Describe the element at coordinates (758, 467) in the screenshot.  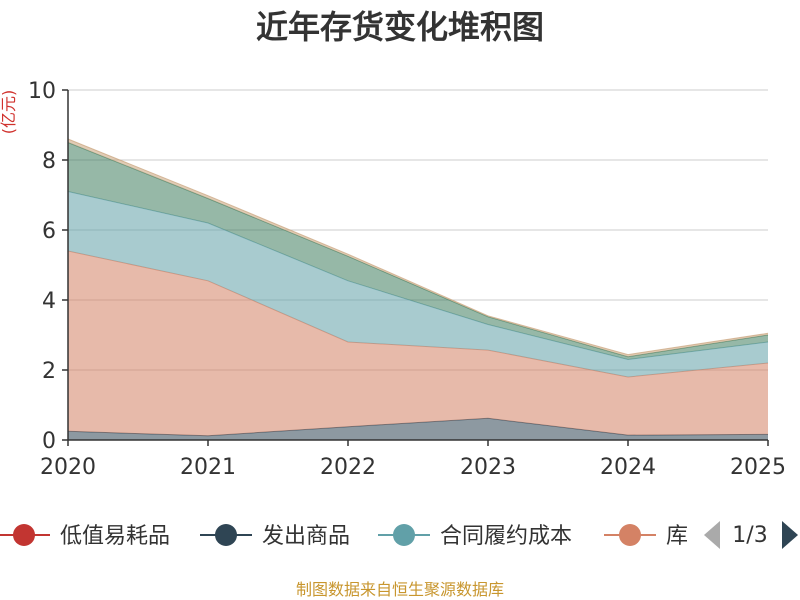
I see `x-tick-label: 2025` at that location.